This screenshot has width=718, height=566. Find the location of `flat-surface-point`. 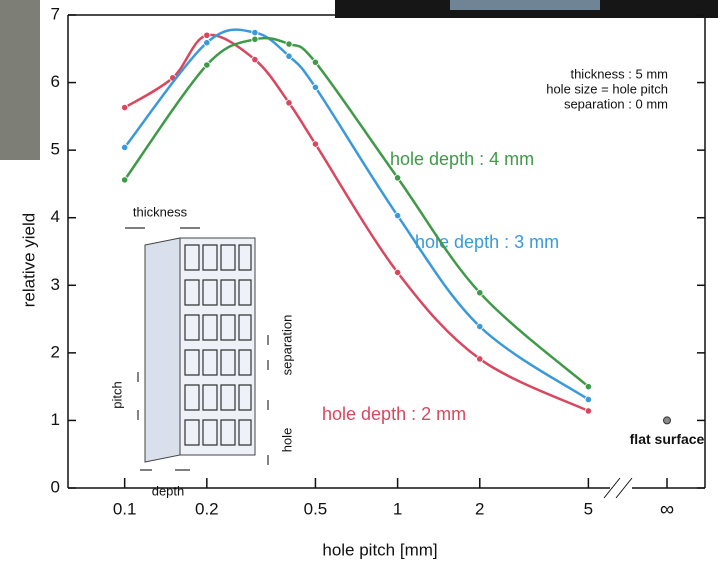

flat-surface-point is located at coordinates (667, 420).